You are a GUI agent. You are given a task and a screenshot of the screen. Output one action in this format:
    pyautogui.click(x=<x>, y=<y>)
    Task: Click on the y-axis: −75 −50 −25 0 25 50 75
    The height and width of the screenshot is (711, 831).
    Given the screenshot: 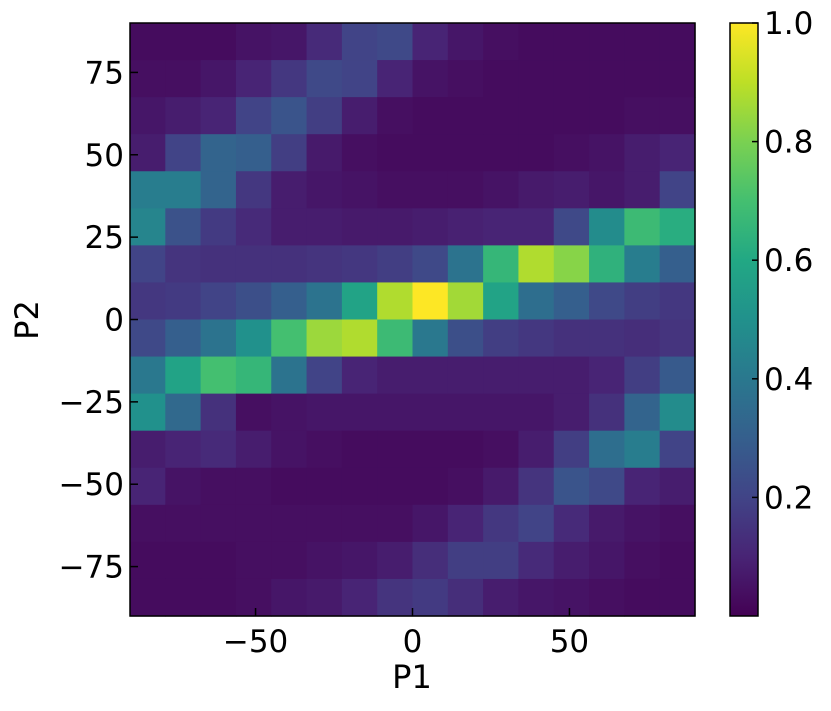 What is the action you would take?
    pyautogui.click(x=98, y=320)
    